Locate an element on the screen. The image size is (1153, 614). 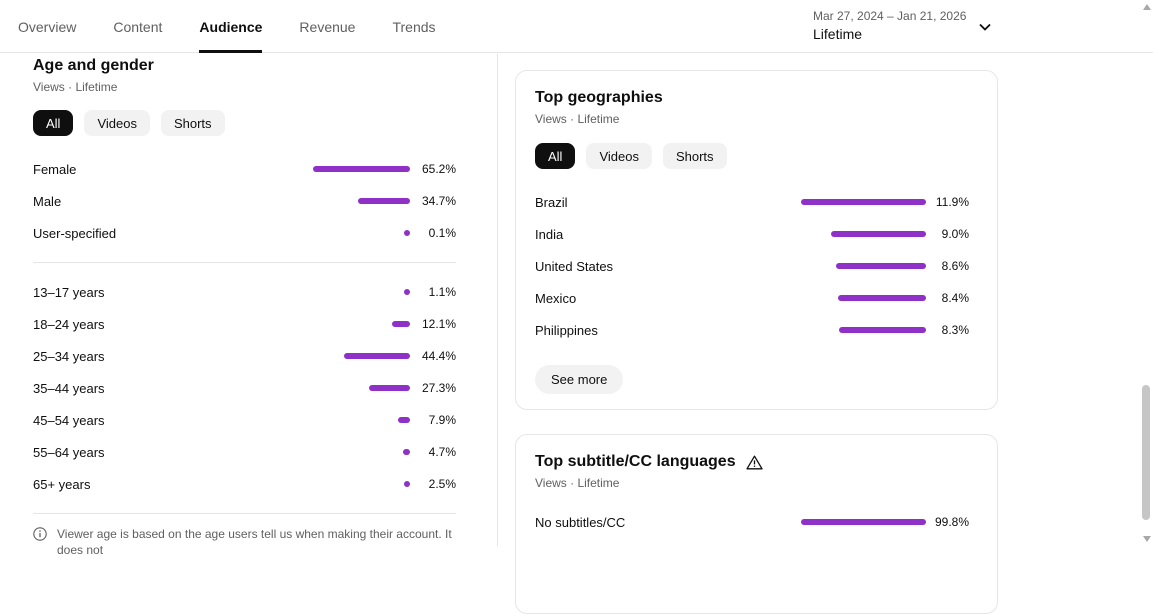
scroll-up-icon is located at coordinates (1147, 7).